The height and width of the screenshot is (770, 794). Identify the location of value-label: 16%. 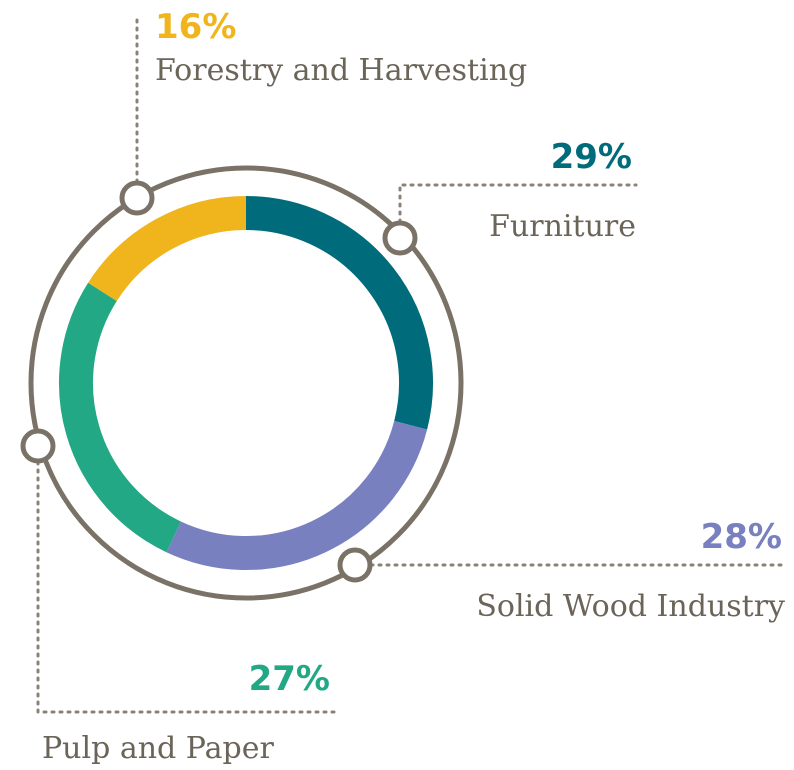
(195, 27).